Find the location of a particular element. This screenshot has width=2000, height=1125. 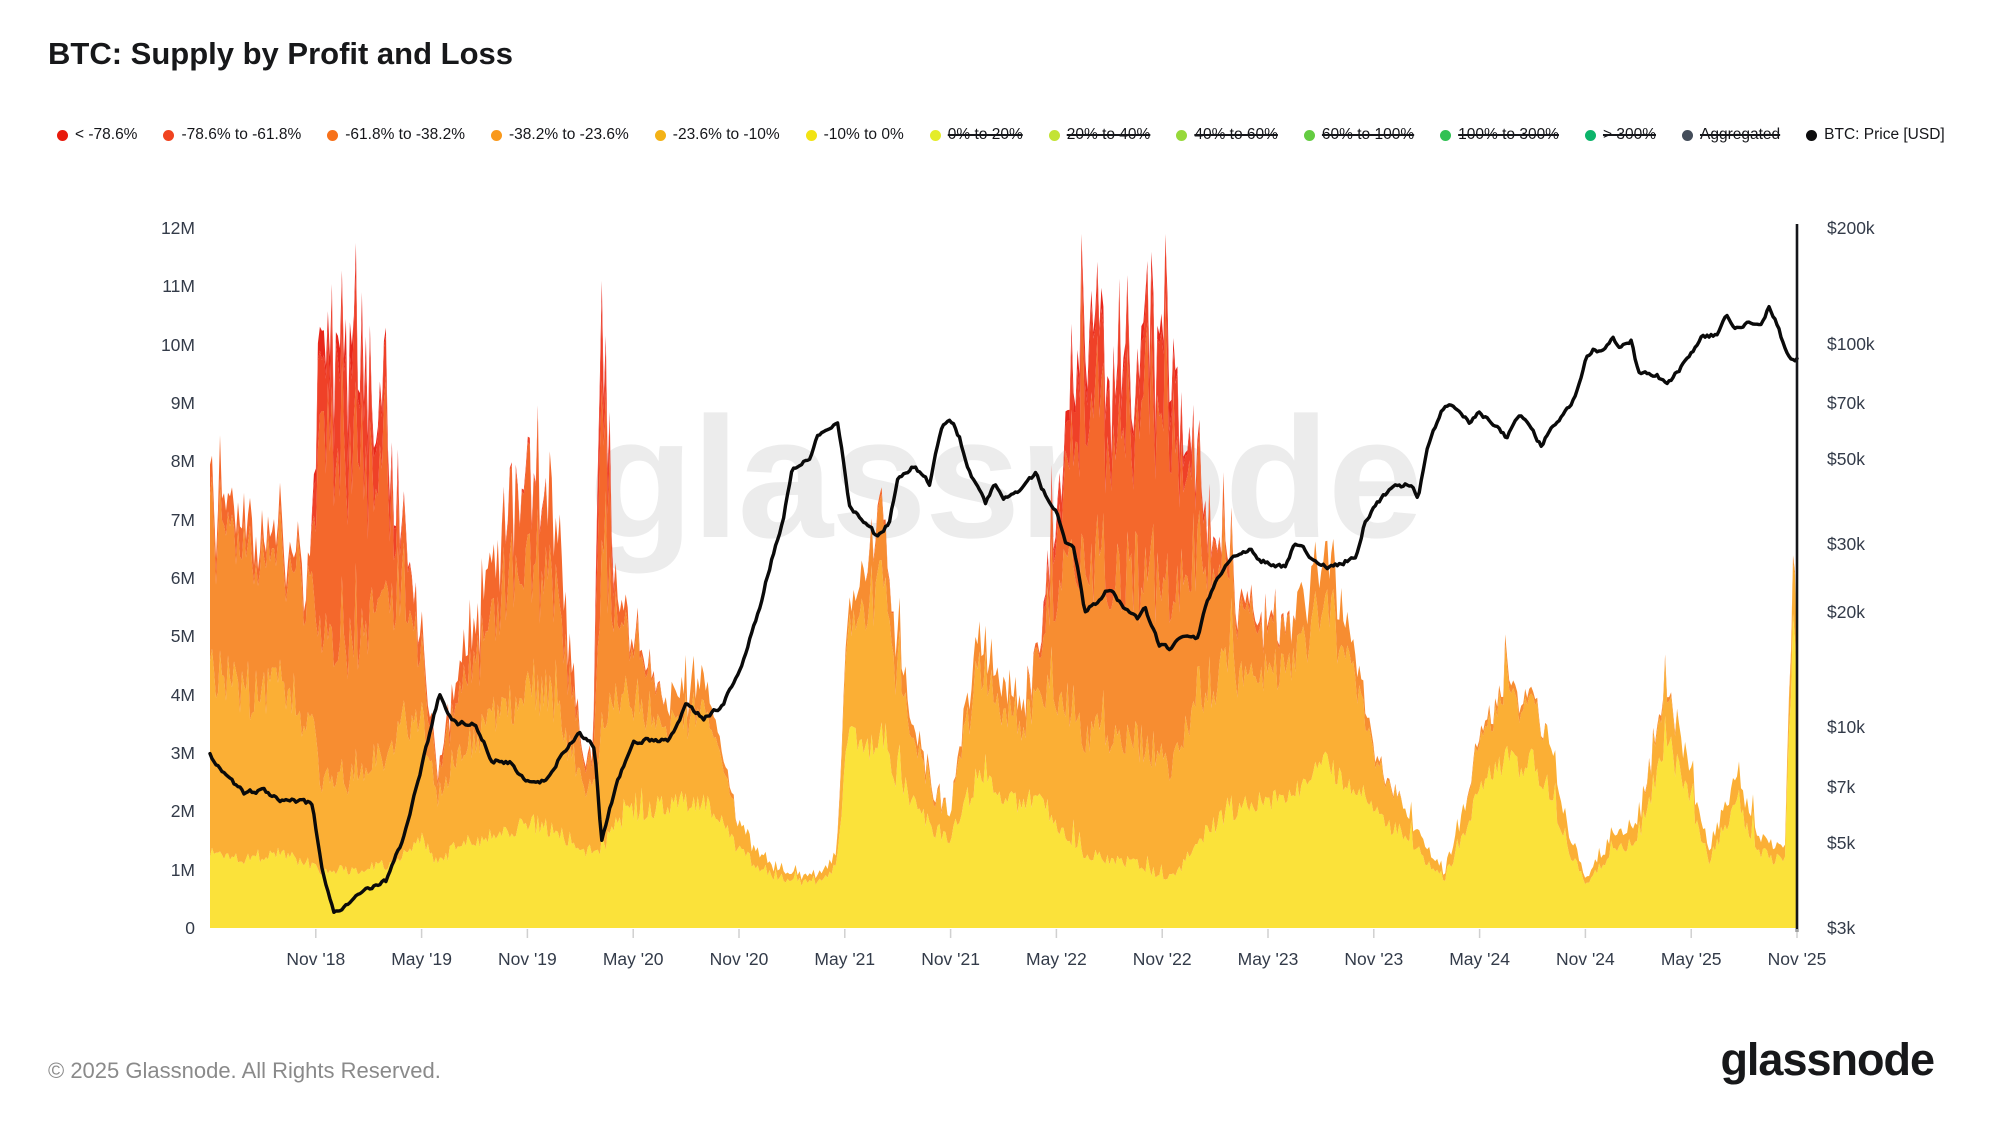

legend-item-9: 60% to 100% is located at coordinates (1359, 135).